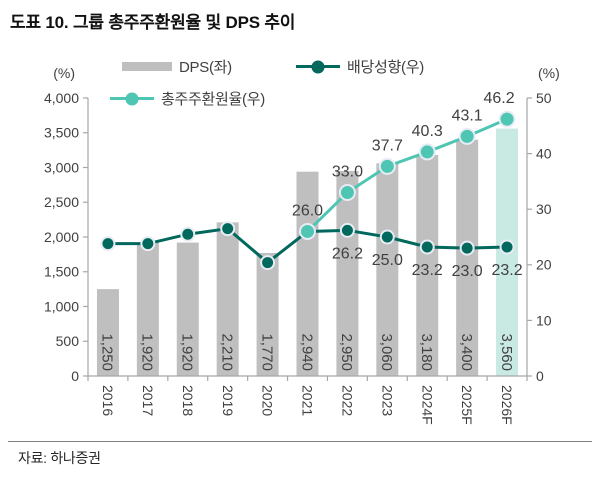 The image size is (600, 480). I want to click on 총주주환원율(우)-point-2026F, so click(507, 119).